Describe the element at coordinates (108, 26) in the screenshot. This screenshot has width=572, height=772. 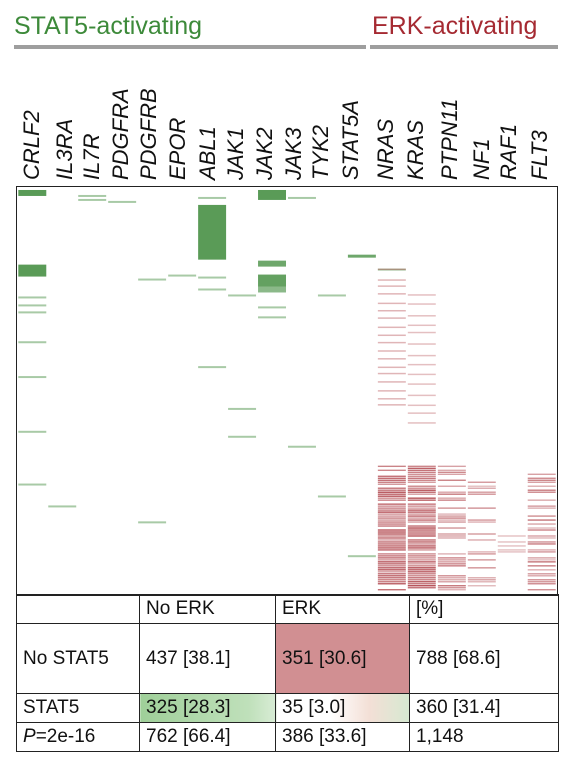
I see `stat5-activating-header: STAT5-activating` at that location.